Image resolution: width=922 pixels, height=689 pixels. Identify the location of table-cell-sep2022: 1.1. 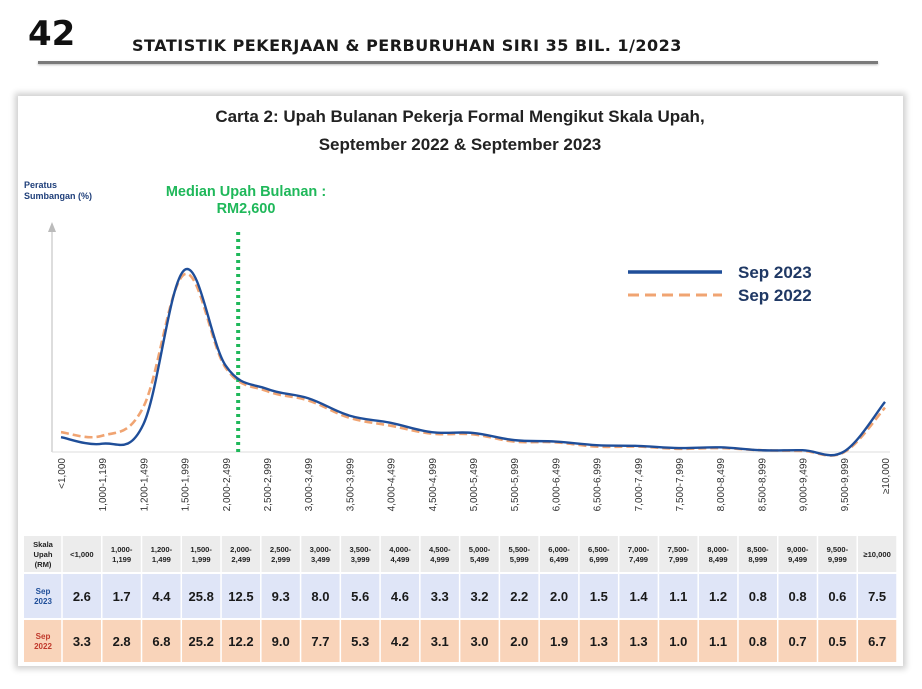
(718, 641).